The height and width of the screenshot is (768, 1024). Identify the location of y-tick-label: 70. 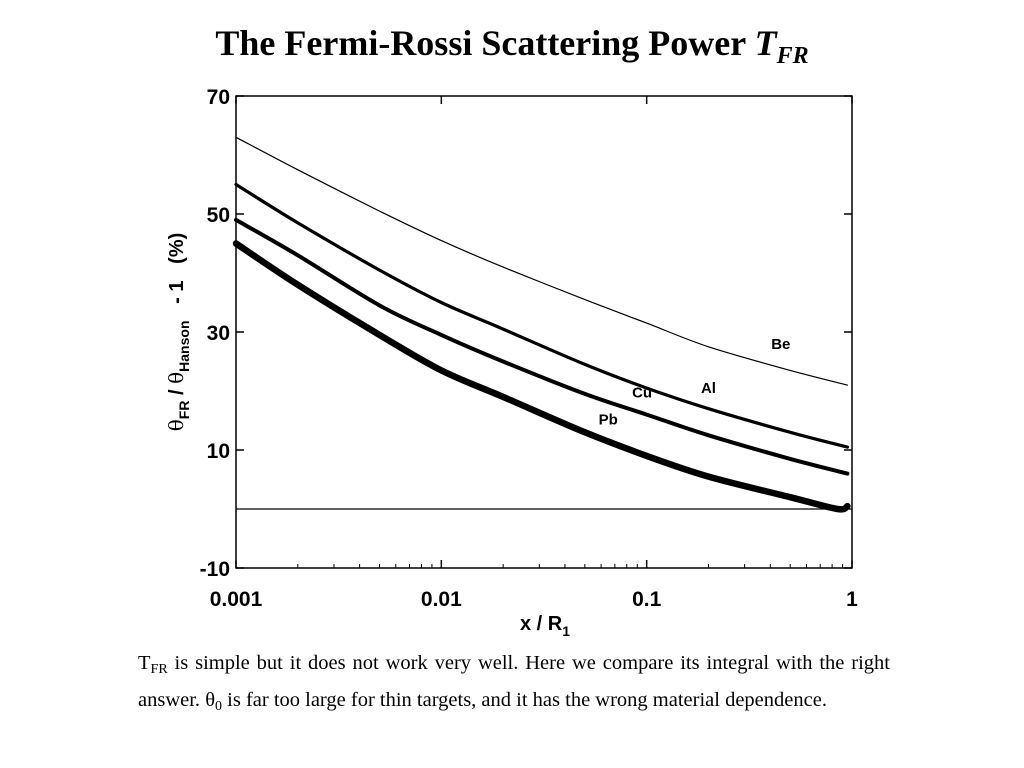
(218, 97).